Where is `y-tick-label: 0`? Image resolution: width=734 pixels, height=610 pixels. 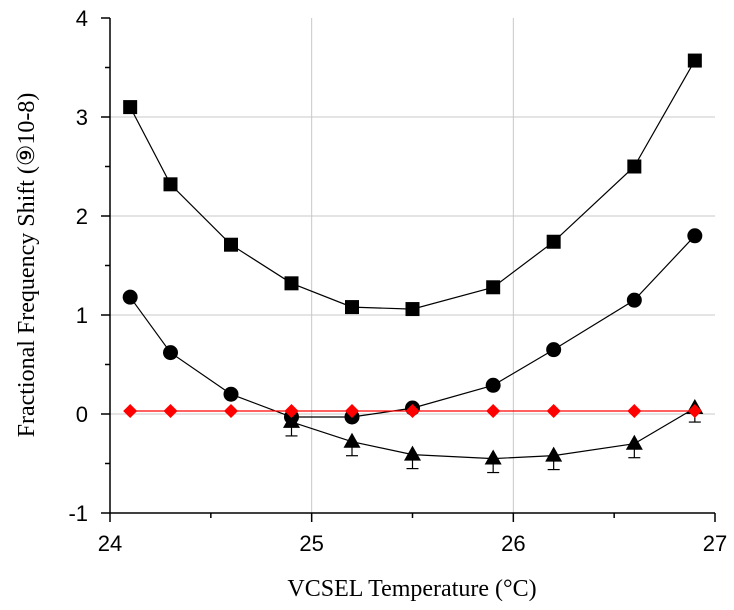 y-tick-label: 0 is located at coordinates (82, 414).